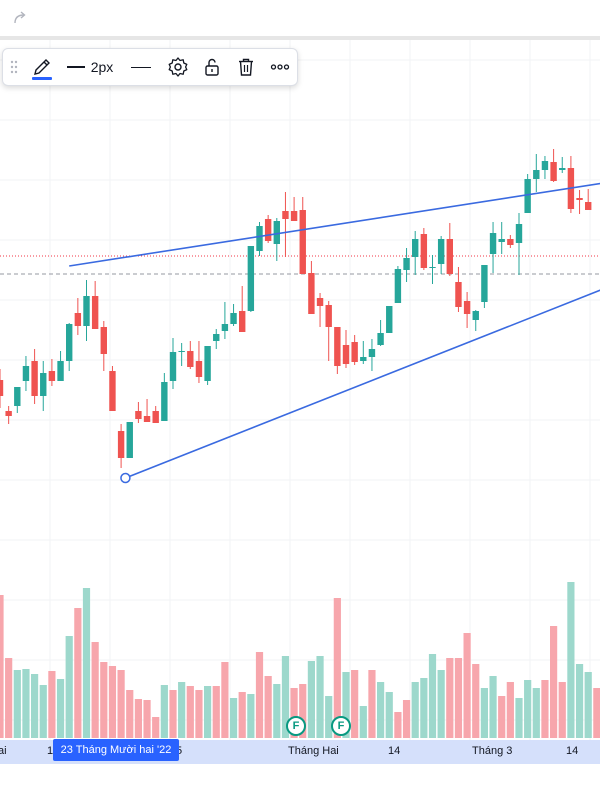 This screenshot has width=600, height=800. I want to click on line-width-icon, so click(75, 67).